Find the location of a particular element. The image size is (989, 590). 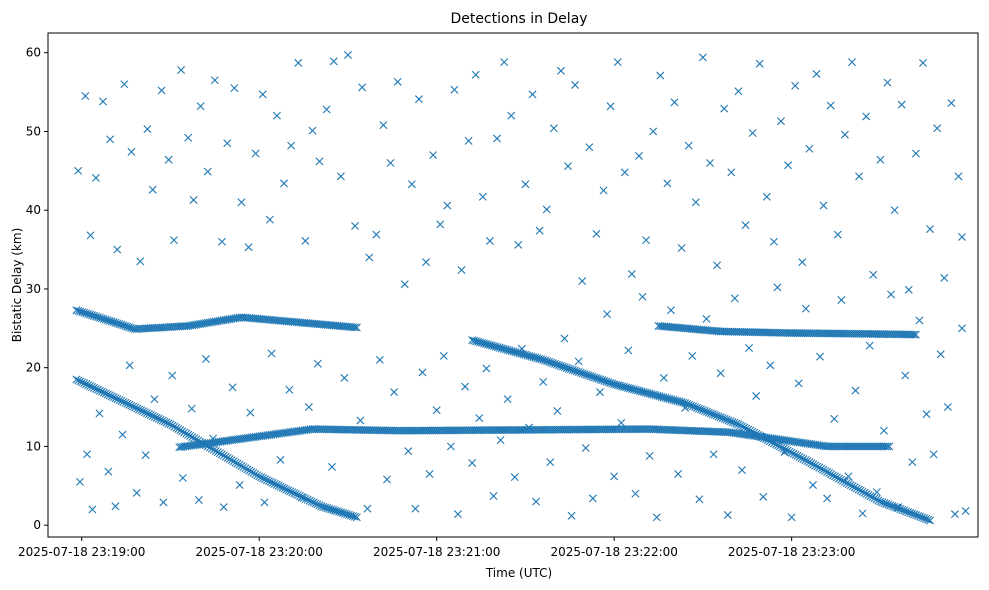

y-tick-label: 60 is located at coordinates (33, 53).